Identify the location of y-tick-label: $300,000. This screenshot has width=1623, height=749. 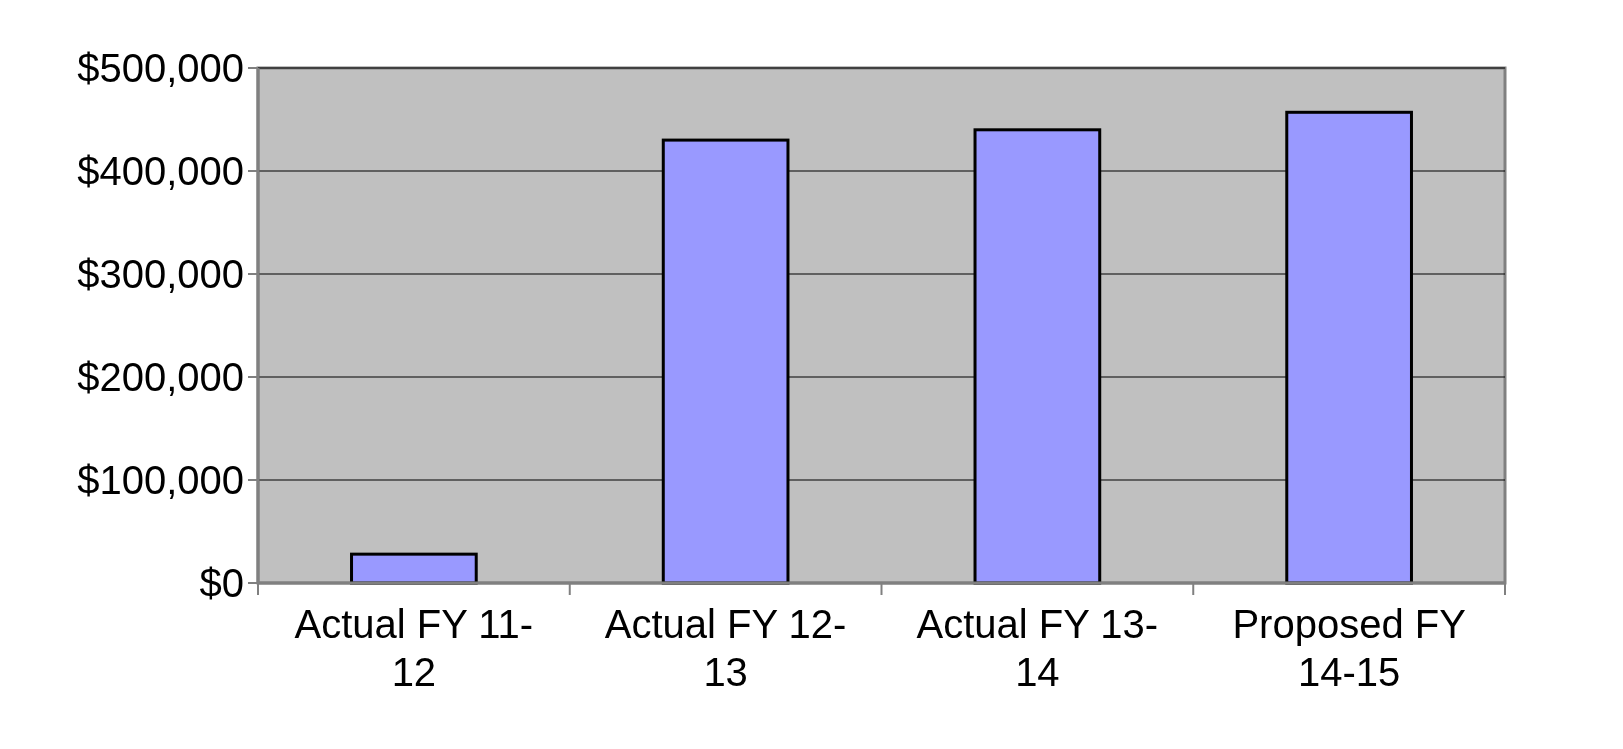
(160, 274).